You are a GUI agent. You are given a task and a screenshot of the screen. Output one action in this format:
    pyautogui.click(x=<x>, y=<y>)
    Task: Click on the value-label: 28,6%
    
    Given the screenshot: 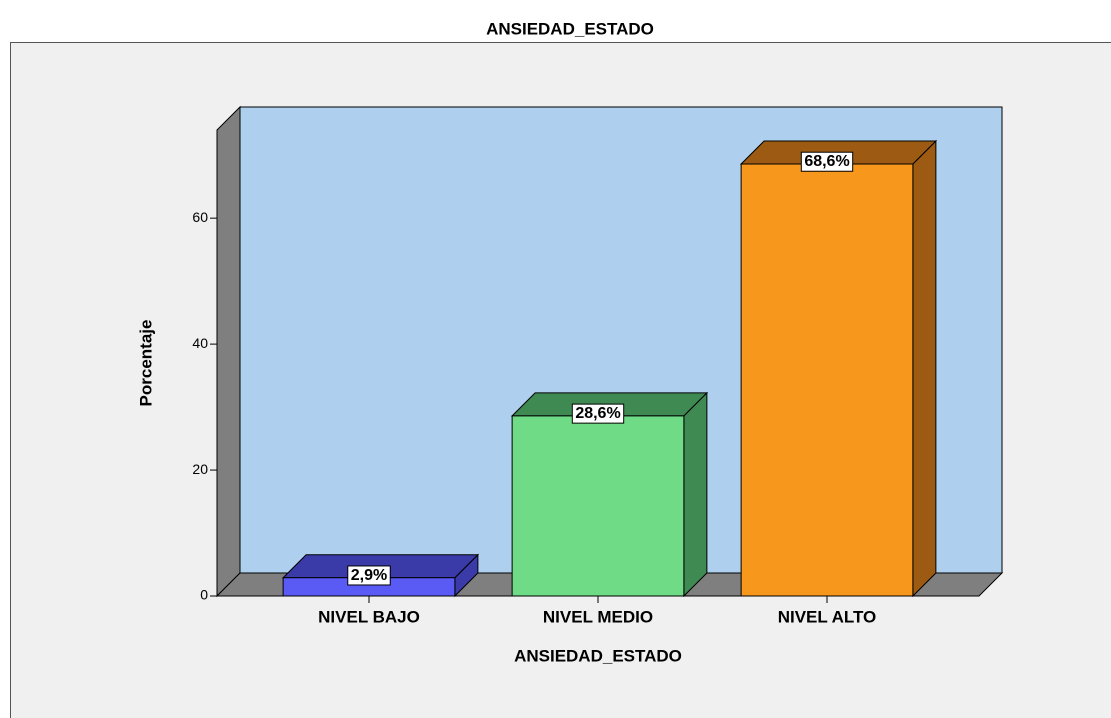 What is the action you would take?
    pyautogui.click(x=597, y=413)
    